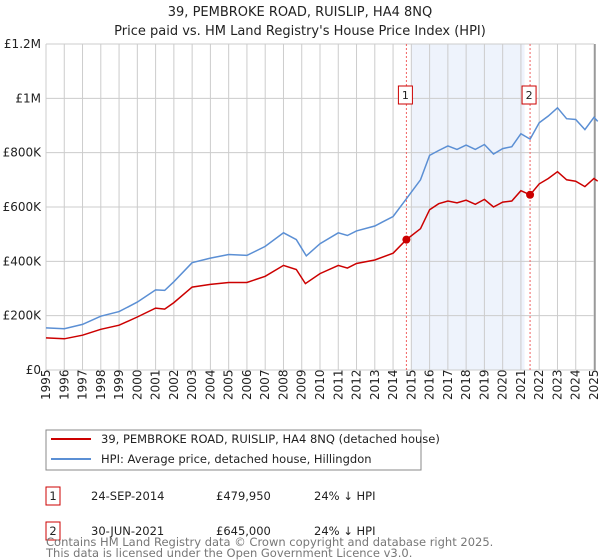 The height and width of the screenshot is (560, 600). What do you see at coordinates (576, 384) in the screenshot?
I see `x-tick-label: 2024` at bounding box center [576, 384].